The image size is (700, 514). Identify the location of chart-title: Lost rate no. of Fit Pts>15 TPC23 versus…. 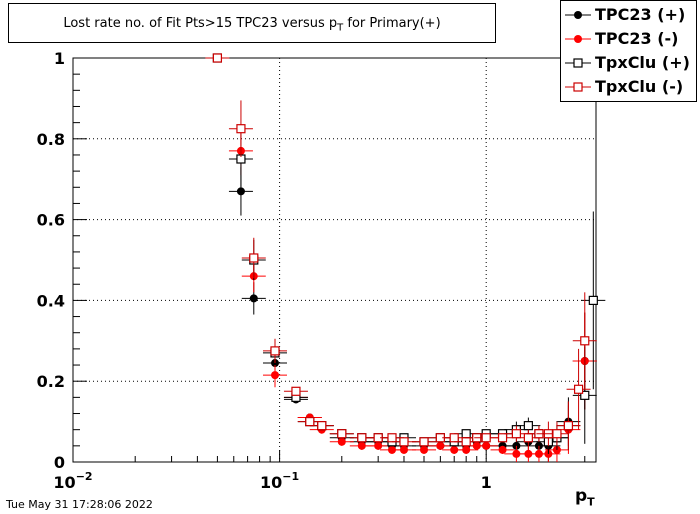
(252, 25).